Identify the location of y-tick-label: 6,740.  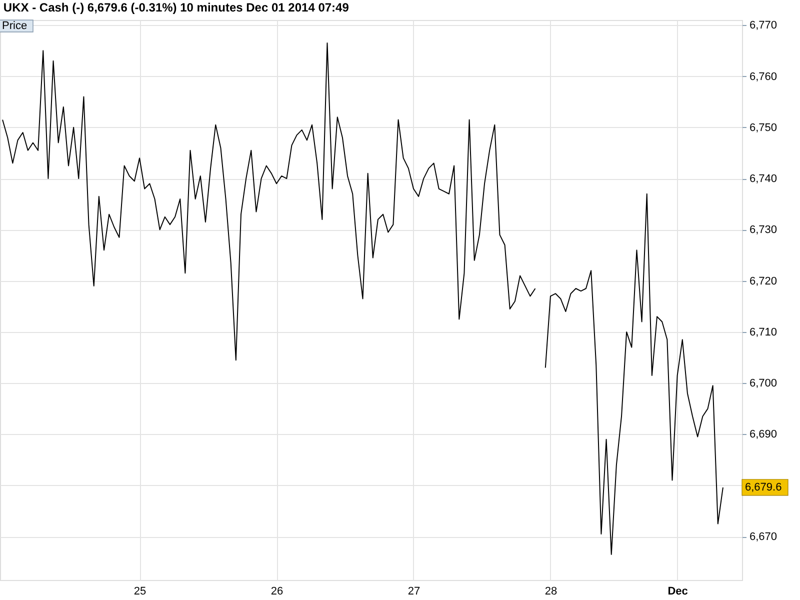
(764, 179).